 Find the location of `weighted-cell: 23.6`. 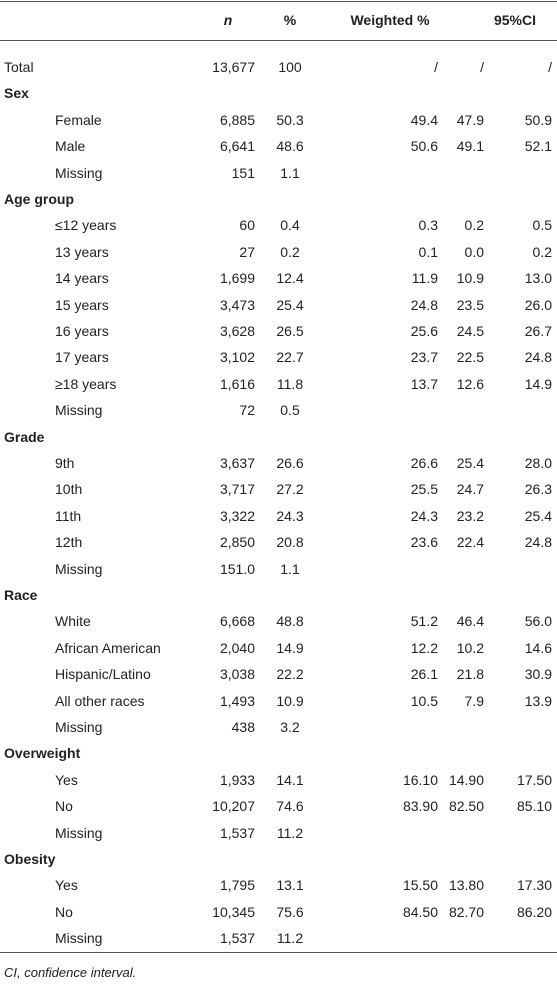

weighted-cell: 23.6 is located at coordinates (424, 542).